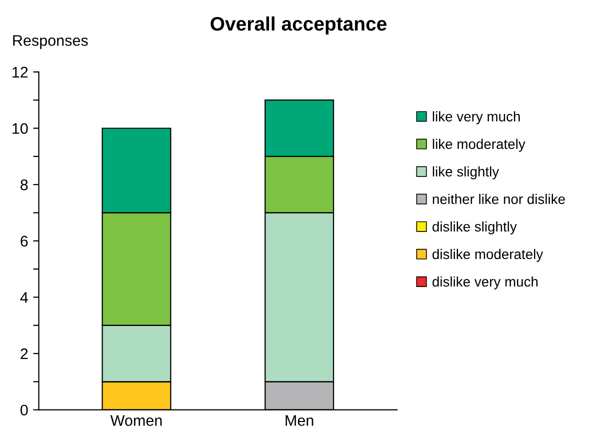 This screenshot has height=436, width=597. Describe the element at coordinates (485, 283) in the screenshot. I see `legend-label: dislike very much` at that location.